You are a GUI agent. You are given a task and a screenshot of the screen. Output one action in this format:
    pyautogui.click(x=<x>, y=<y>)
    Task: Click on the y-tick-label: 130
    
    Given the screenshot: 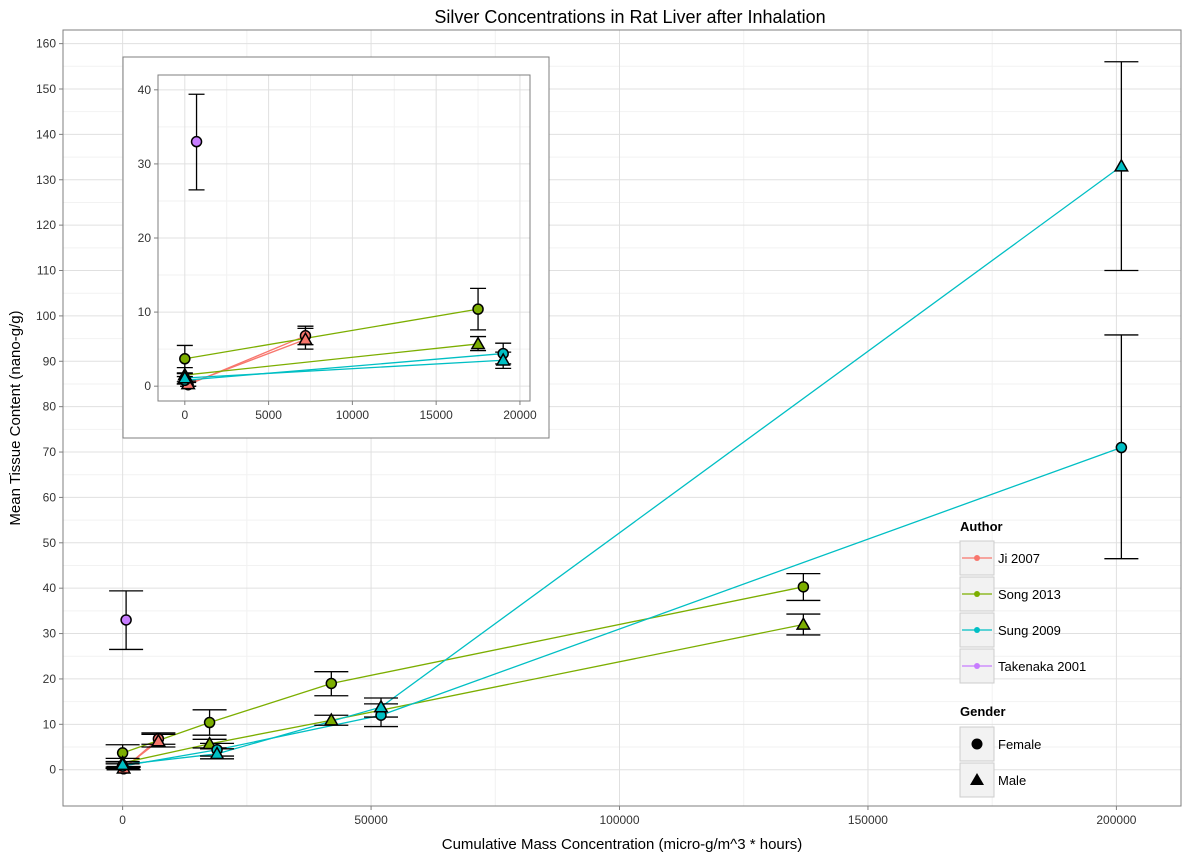 What is the action you would take?
    pyautogui.click(x=46, y=180)
    